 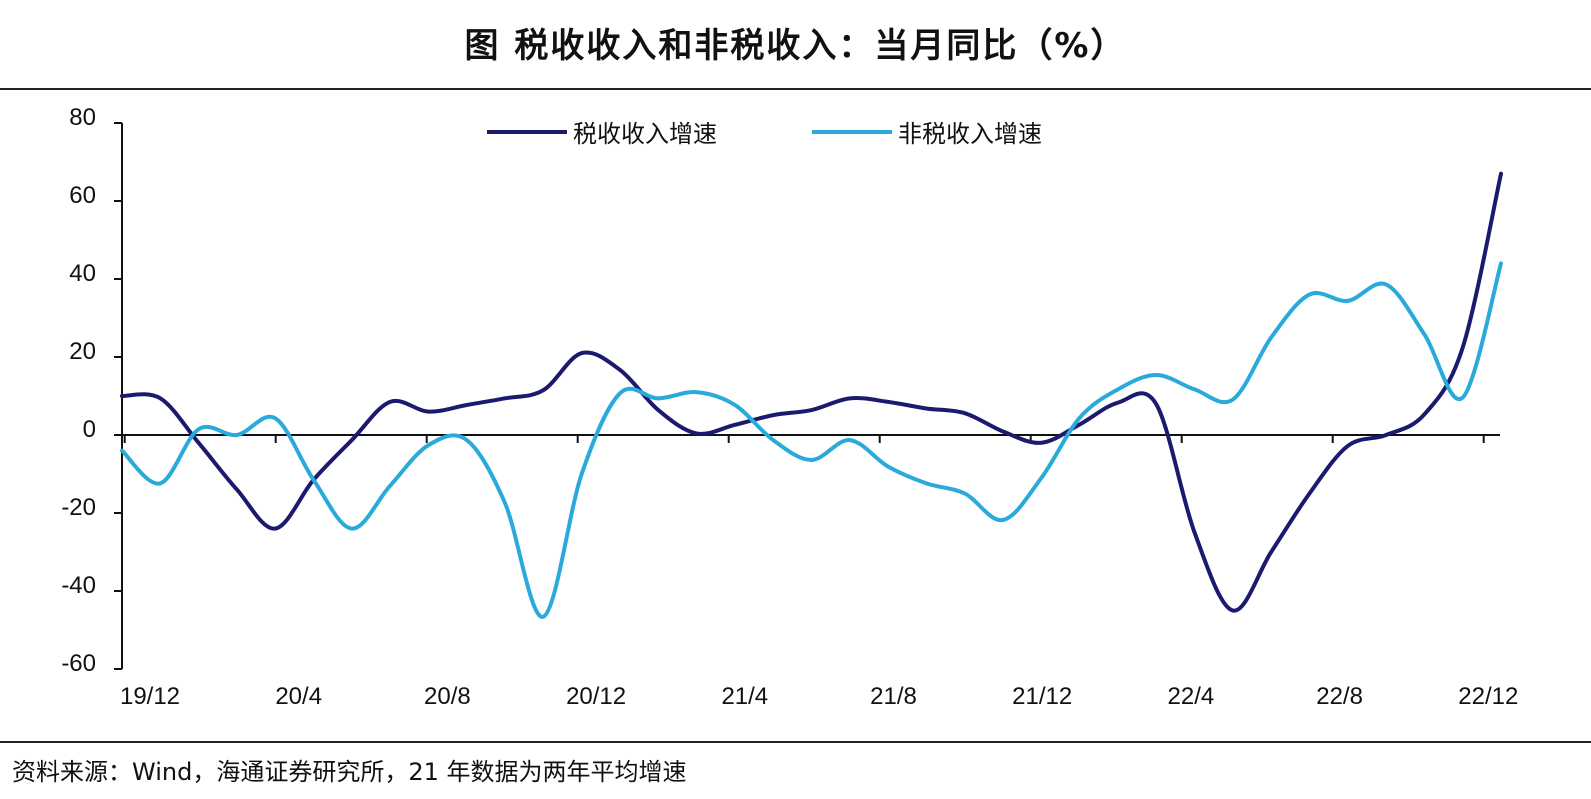 What do you see at coordinates (78, 507) in the screenshot?
I see `y-tick-label: -20` at bounding box center [78, 507].